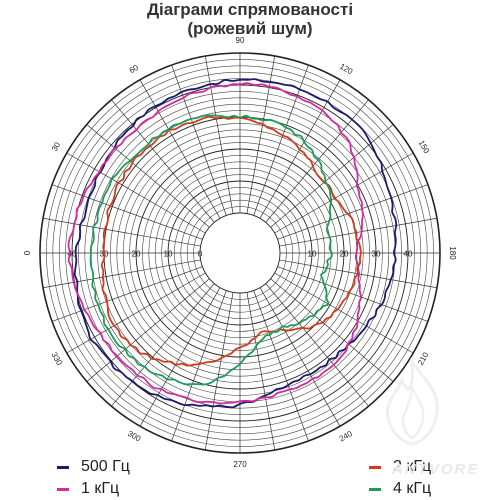 This screenshot has width=500, height=500. I want to click on legend-item-4khz: 4 кГц, so click(400, 489).